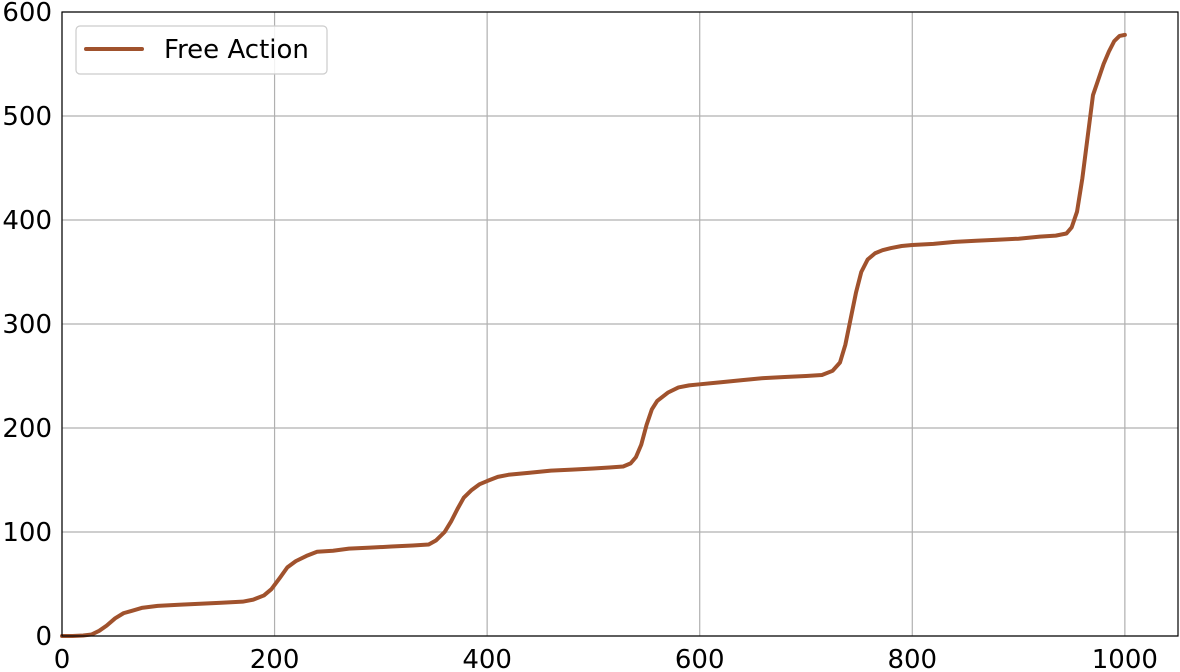  Describe the element at coordinates (27, 14) in the screenshot. I see `y-tick-label-6: 600` at that location.